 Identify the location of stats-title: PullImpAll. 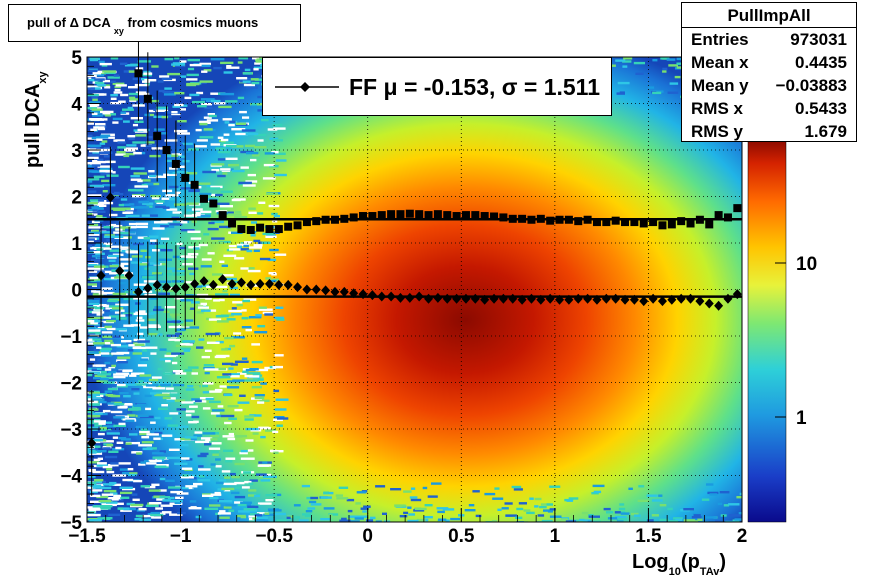
(769, 15).